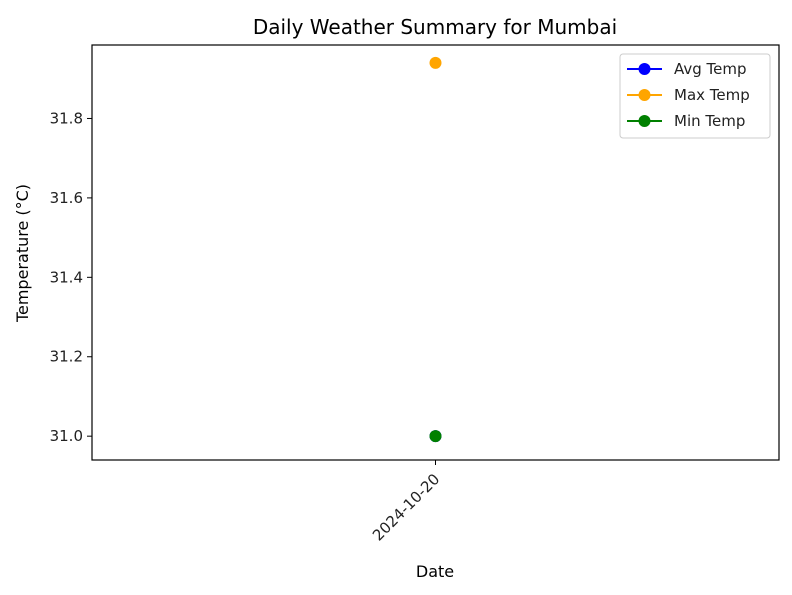  Describe the element at coordinates (66, 436) in the screenshot. I see `y-tick-label: 31.0` at that location.